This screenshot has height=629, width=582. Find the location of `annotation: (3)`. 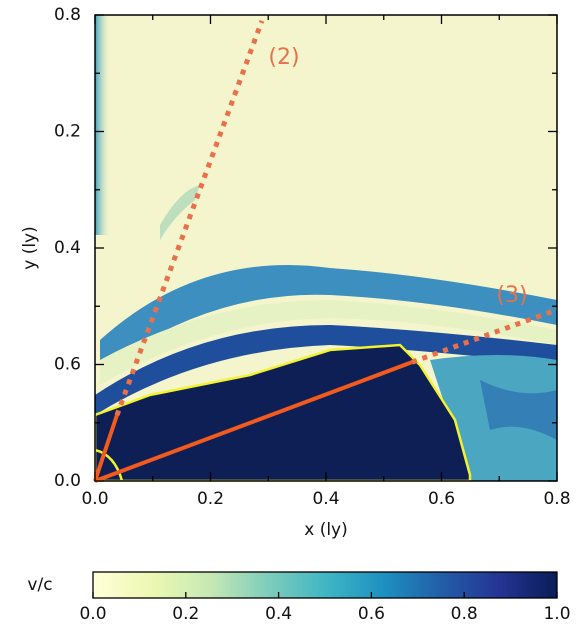

annotation: (3) is located at coordinates (511, 295).